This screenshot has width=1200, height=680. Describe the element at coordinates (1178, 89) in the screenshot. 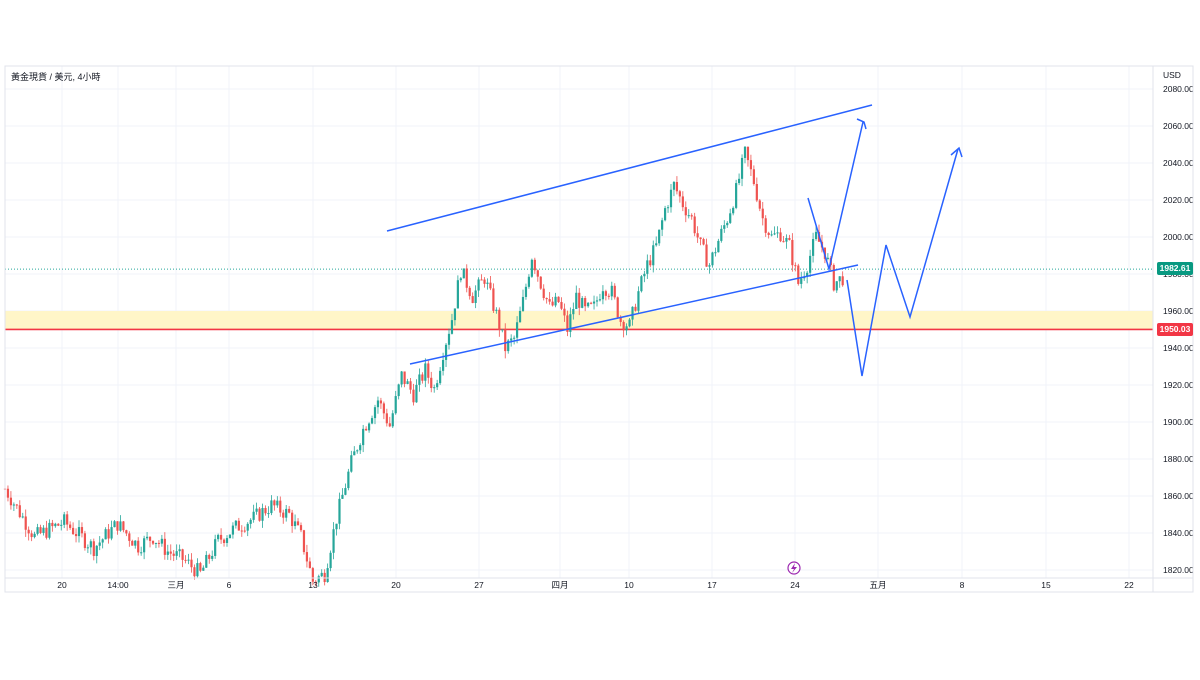

I see `price-tick-label: 2080.00` at that location.